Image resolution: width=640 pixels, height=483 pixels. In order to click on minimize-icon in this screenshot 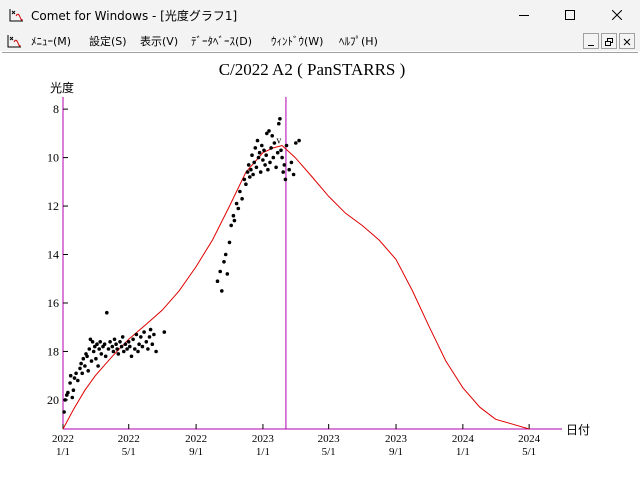, I will do `click(524, 15)`.